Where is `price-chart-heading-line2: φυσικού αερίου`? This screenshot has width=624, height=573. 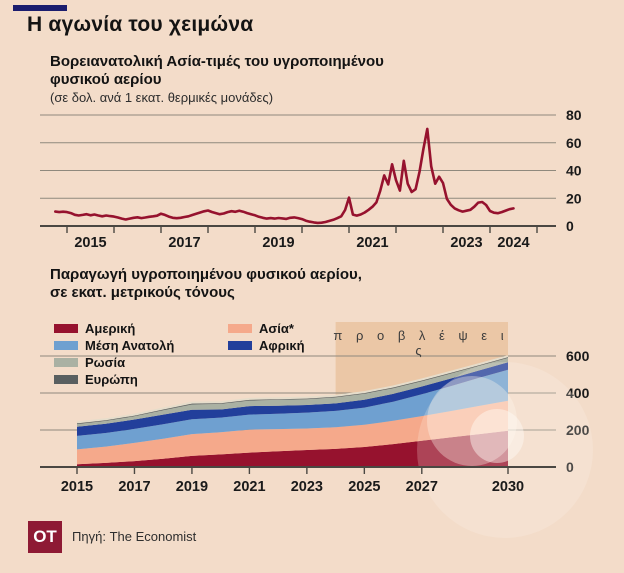
price-chart-heading-line2: φυσικού αερίου is located at coordinates (106, 79).